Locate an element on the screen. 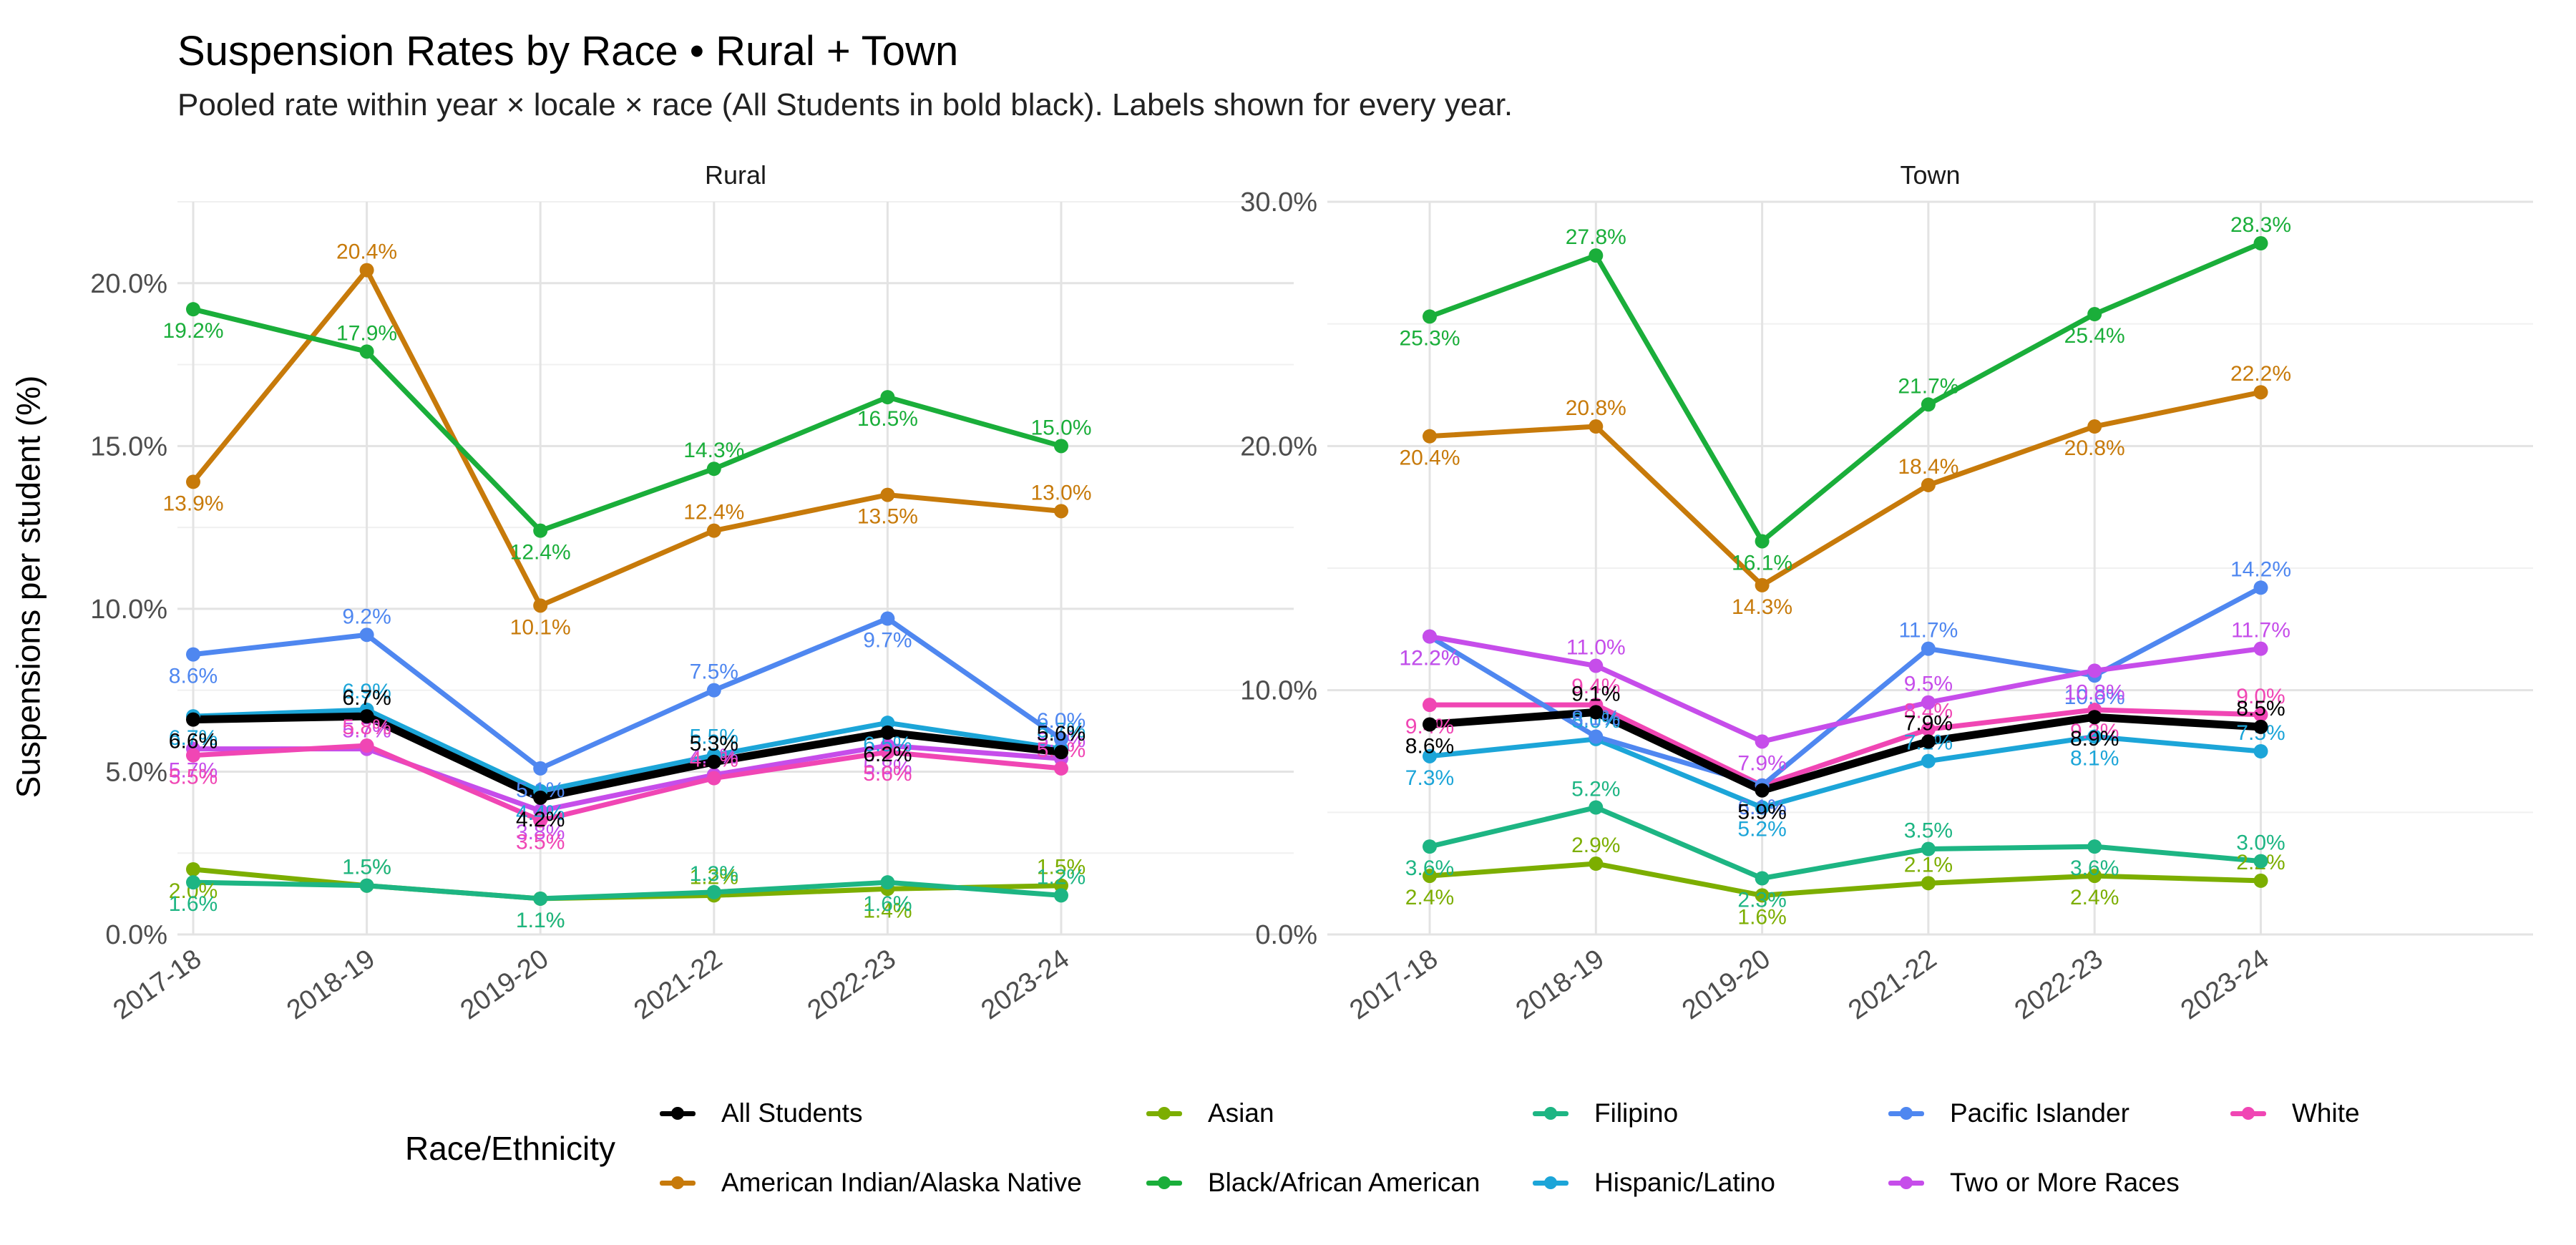 This screenshot has height=1245, width=2576. rural-data-label-asian: 1.5% is located at coordinates (1061, 867).